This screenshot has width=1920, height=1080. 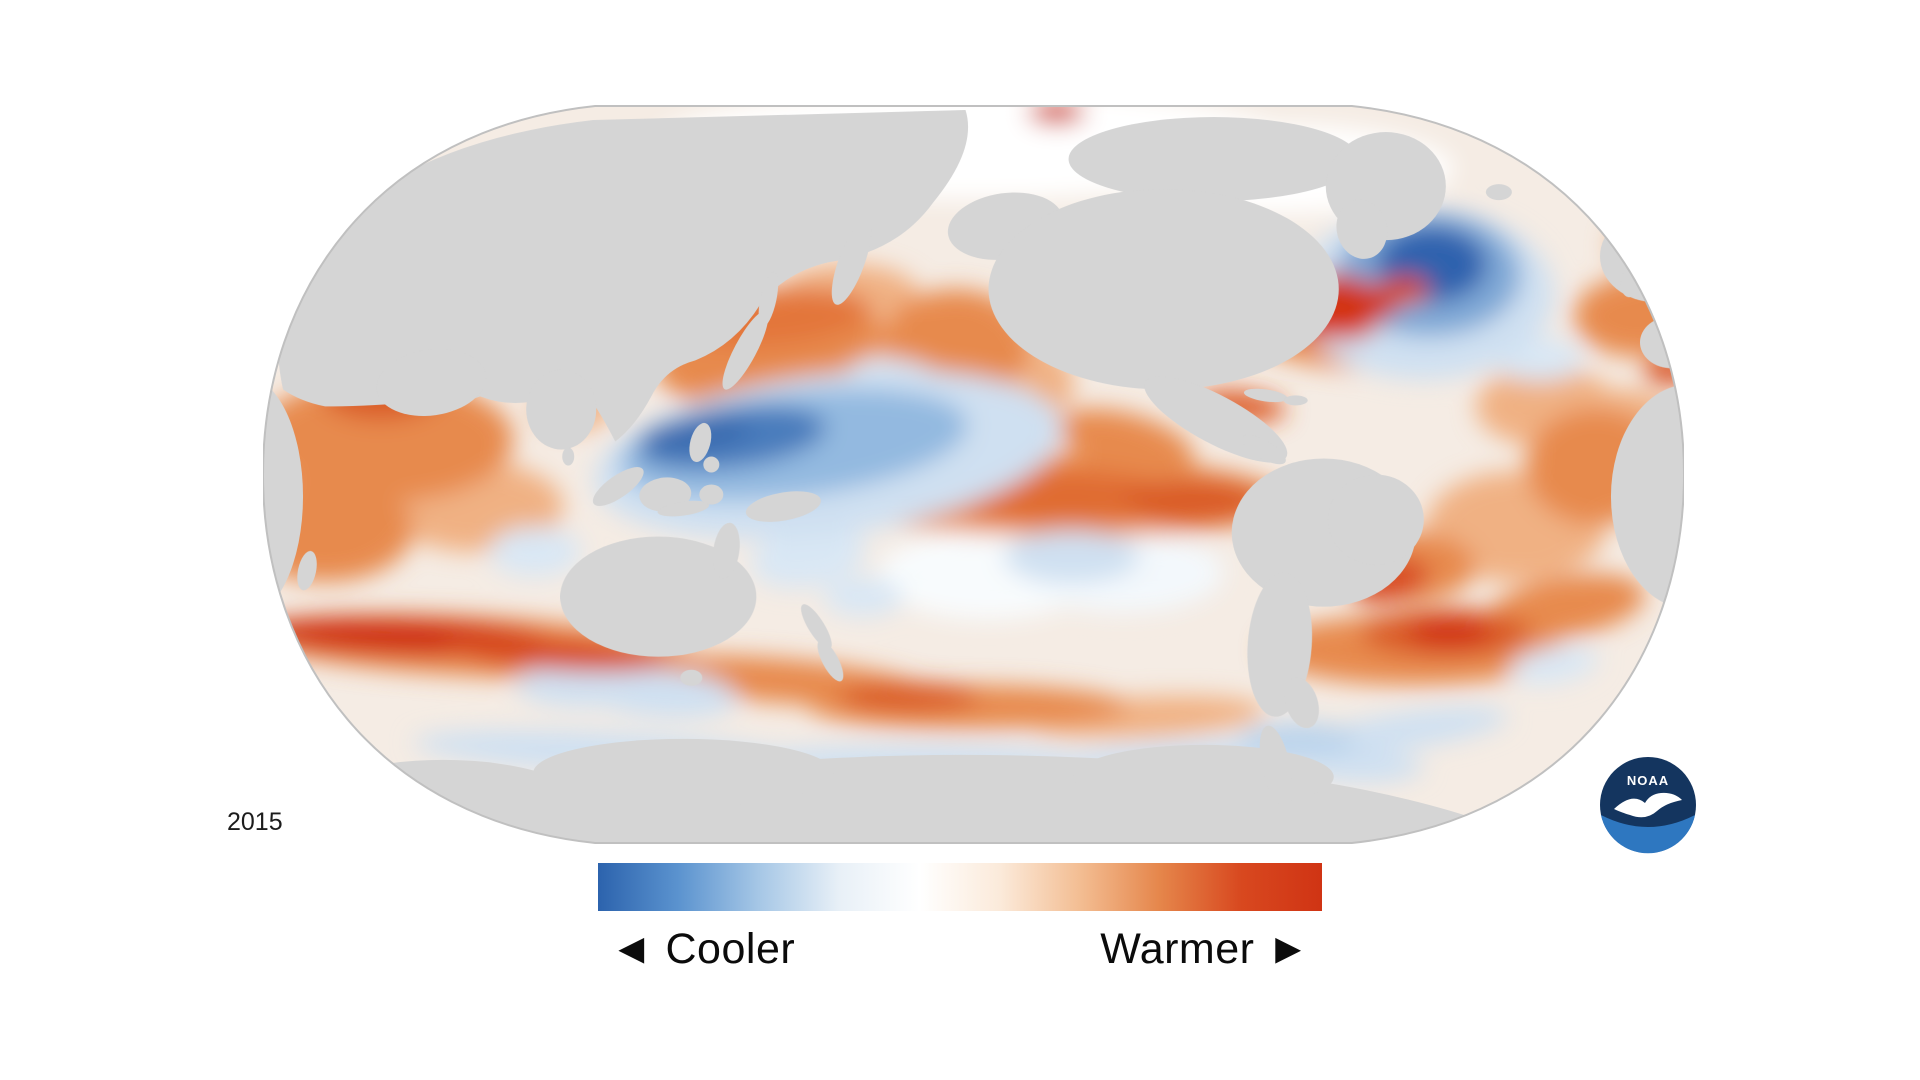 What do you see at coordinates (623, 288) in the screenshot?
I see `continent-asia` at bounding box center [623, 288].